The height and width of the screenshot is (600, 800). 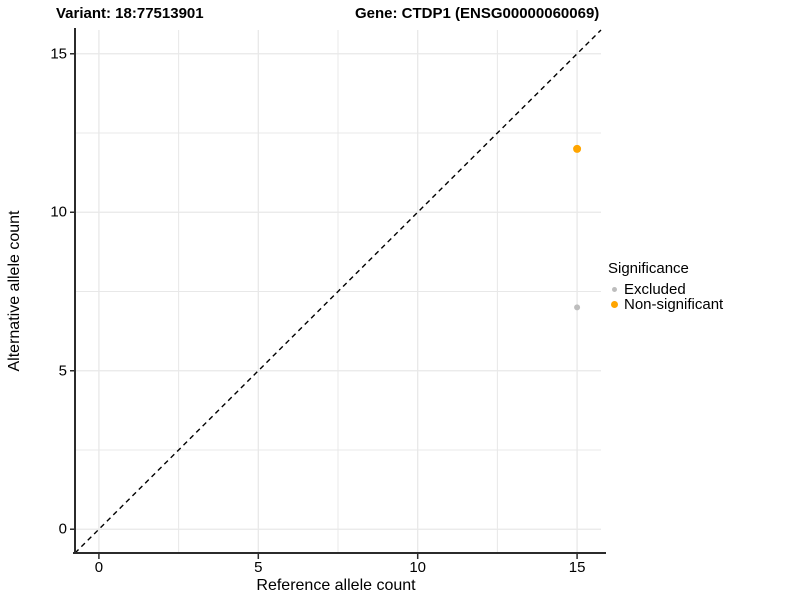 I want to click on gene-title: Gene: CTDP1 (ENSG00000060069), so click(x=477, y=13).